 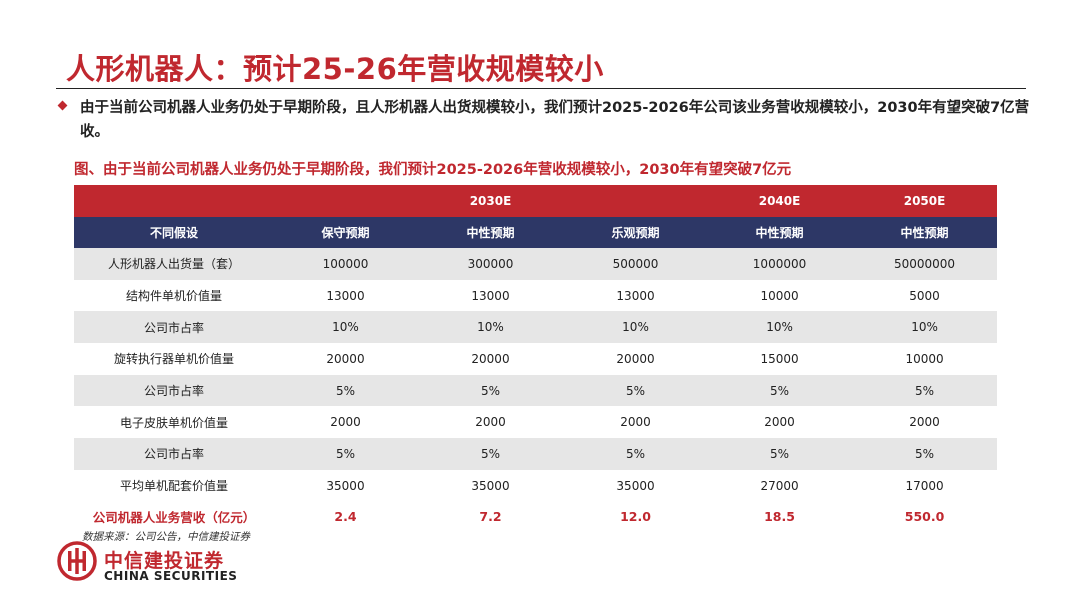 What do you see at coordinates (335, 69) in the screenshot?
I see `slide-title: 人形机器人：预计25-26年营收规模较小` at bounding box center [335, 69].